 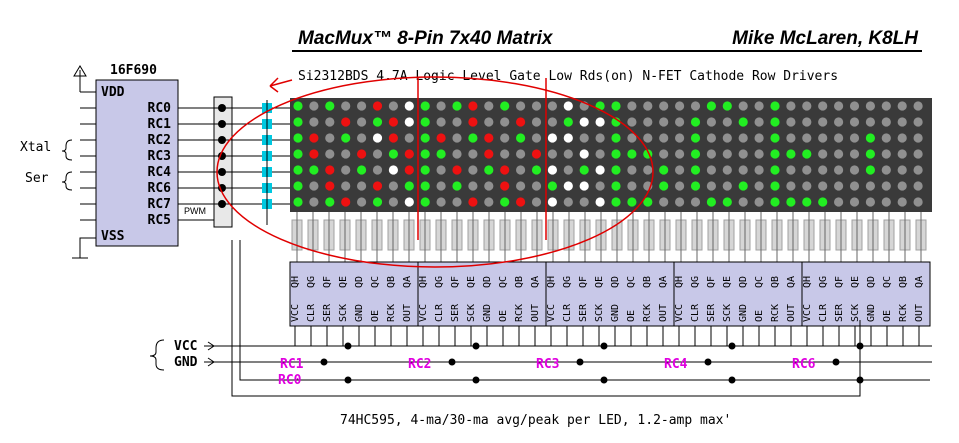 I want to click on mcu-pin-label: RC4, so click(x=160, y=172).